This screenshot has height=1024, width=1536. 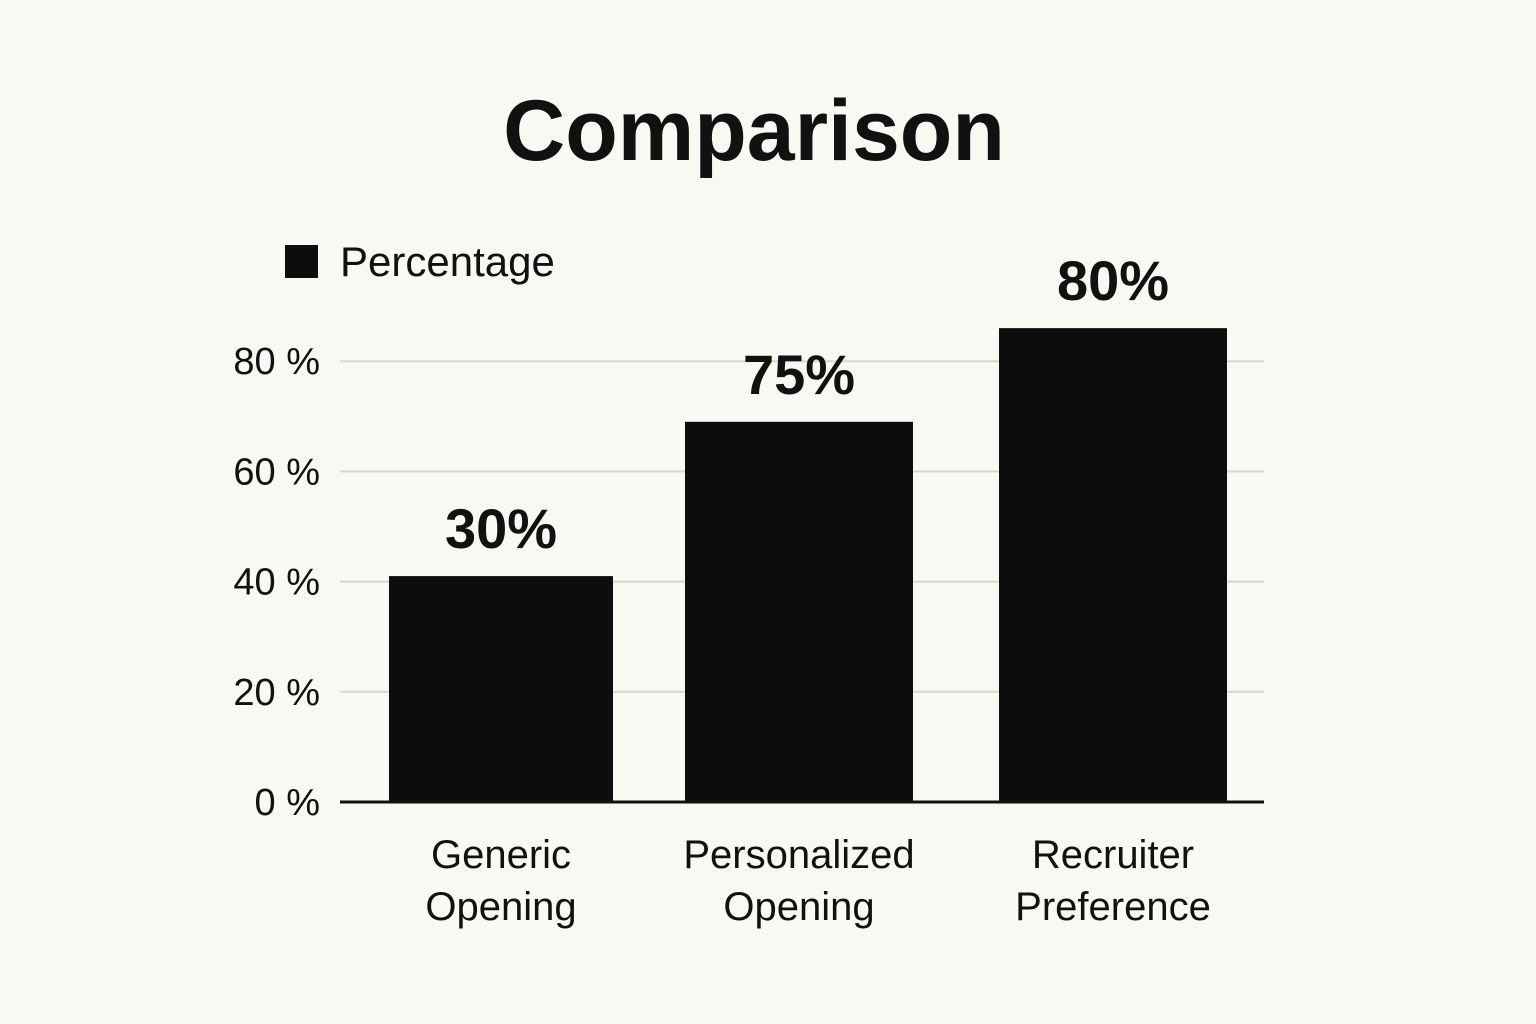 What do you see at coordinates (754, 131) in the screenshot?
I see `chart-title: Comparison` at bounding box center [754, 131].